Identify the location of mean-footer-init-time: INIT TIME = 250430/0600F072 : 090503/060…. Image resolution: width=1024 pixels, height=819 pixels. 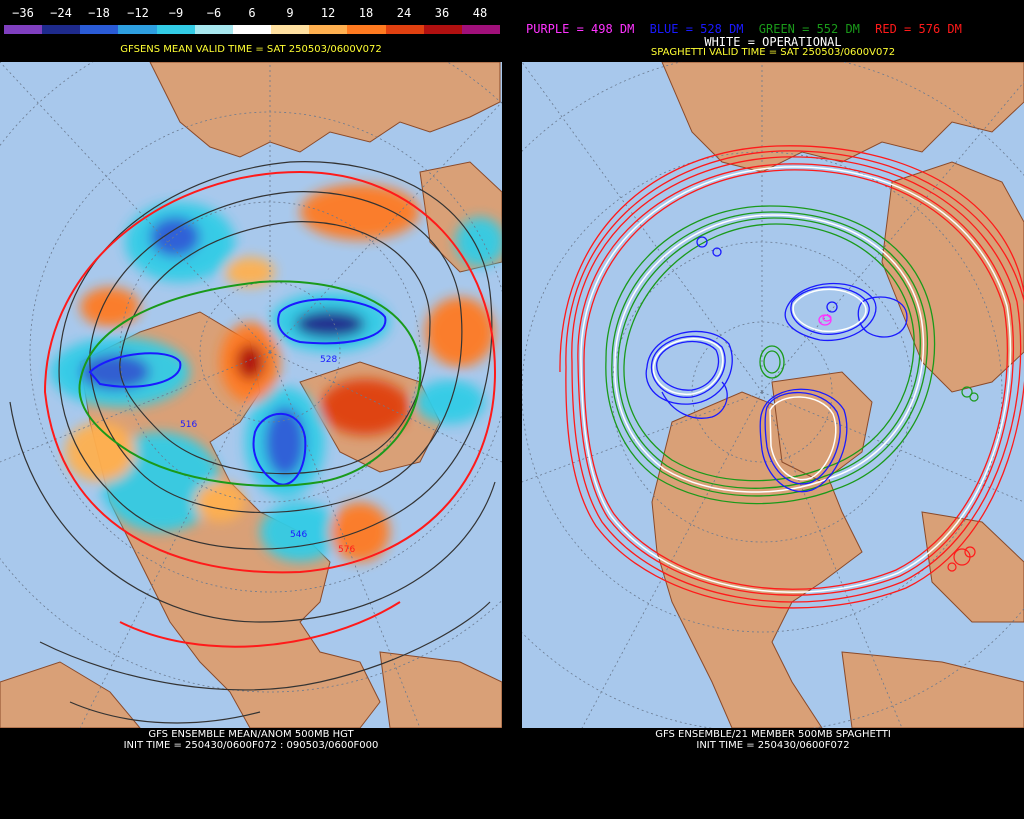
(251, 745).